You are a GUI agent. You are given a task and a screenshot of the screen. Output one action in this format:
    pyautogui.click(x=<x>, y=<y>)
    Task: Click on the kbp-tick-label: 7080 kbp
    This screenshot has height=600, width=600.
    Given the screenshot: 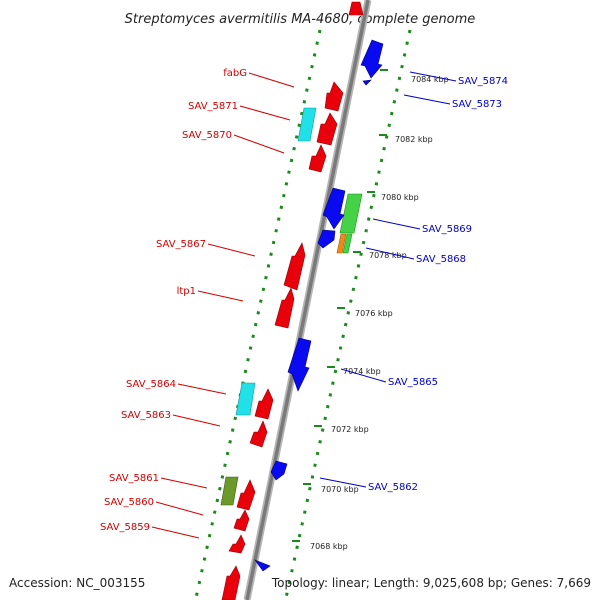 What is the action you would take?
    pyautogui.click(x=400, y=197)
    